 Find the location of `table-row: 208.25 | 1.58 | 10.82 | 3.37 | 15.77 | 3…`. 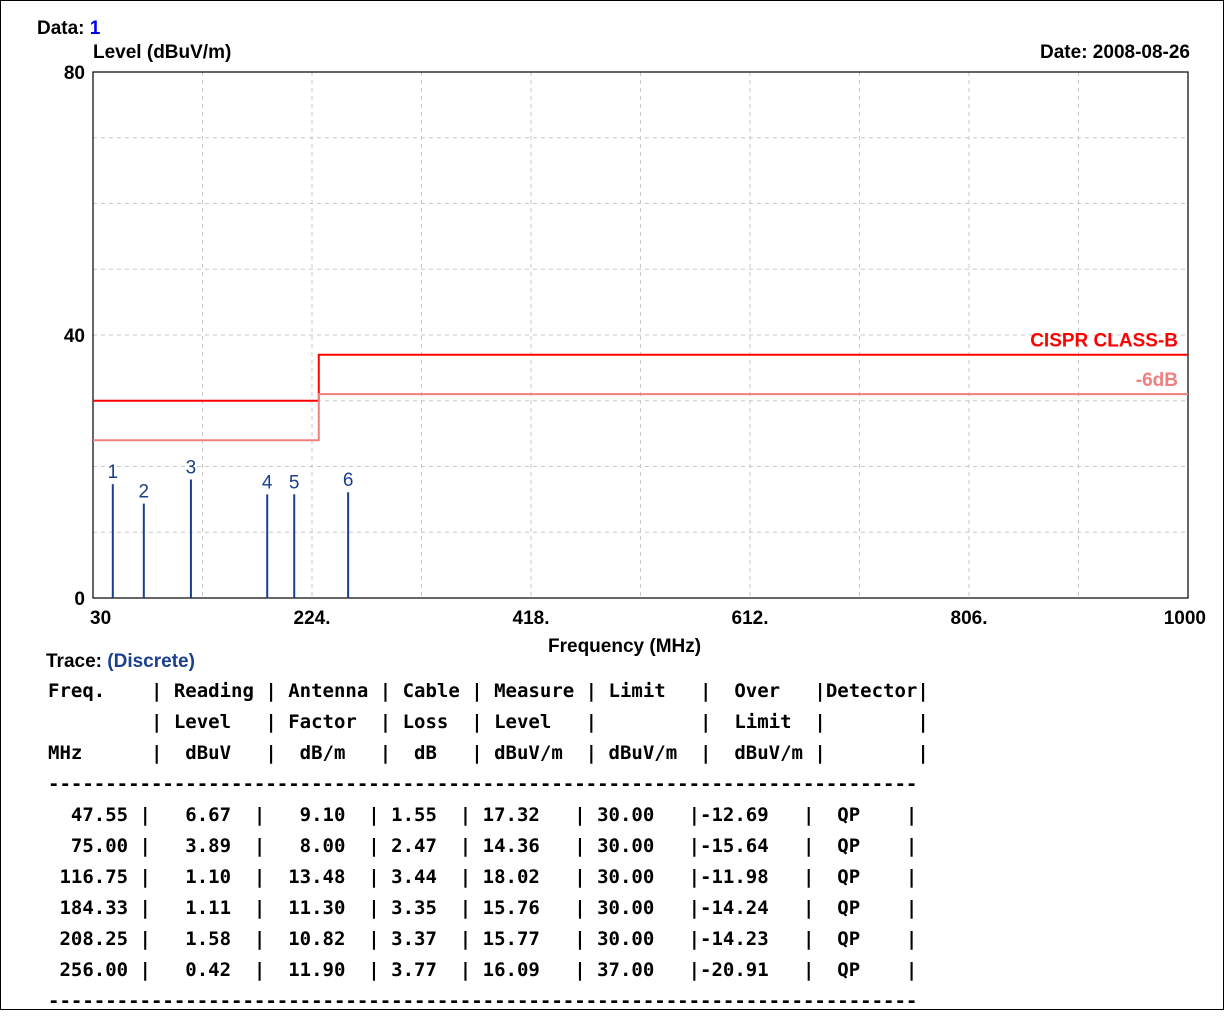

table-row: 208.25 | 1.58 | 10.82 | 3.37 | 15.77 | 3… is located at coordinates (483, 939).